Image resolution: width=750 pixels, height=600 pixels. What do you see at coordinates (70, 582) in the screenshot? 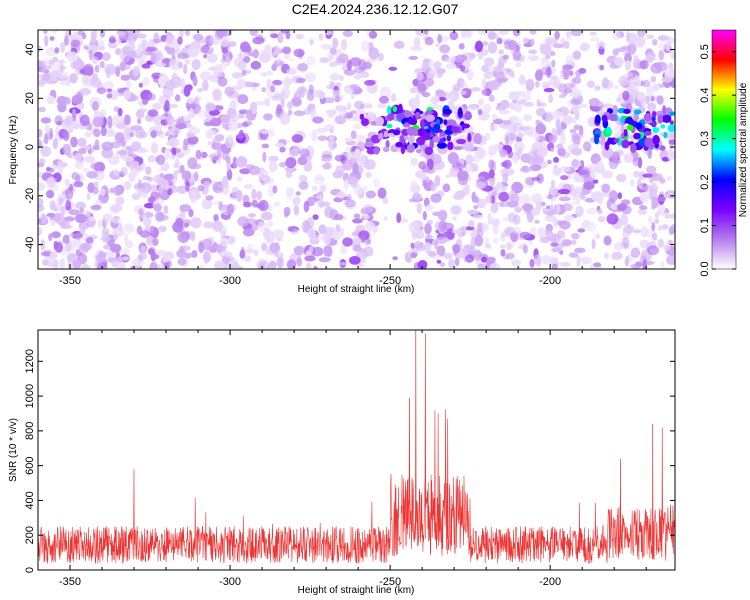
I see `snr-xtick-label: -350` at bounding box center [70, 582].